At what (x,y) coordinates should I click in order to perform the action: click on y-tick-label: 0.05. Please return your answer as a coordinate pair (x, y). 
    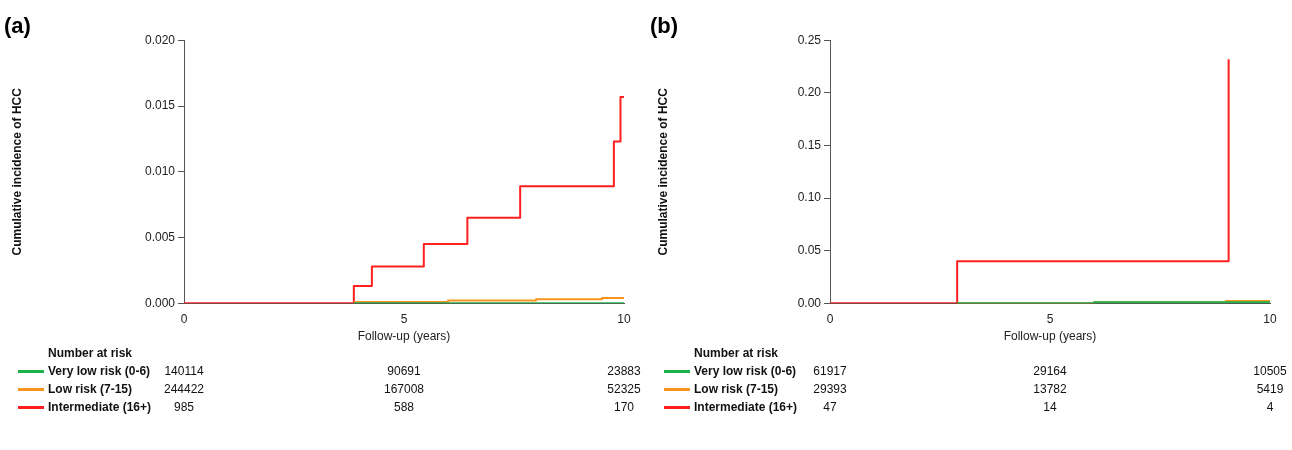
    Looking at the image, I should click on (809, 249).